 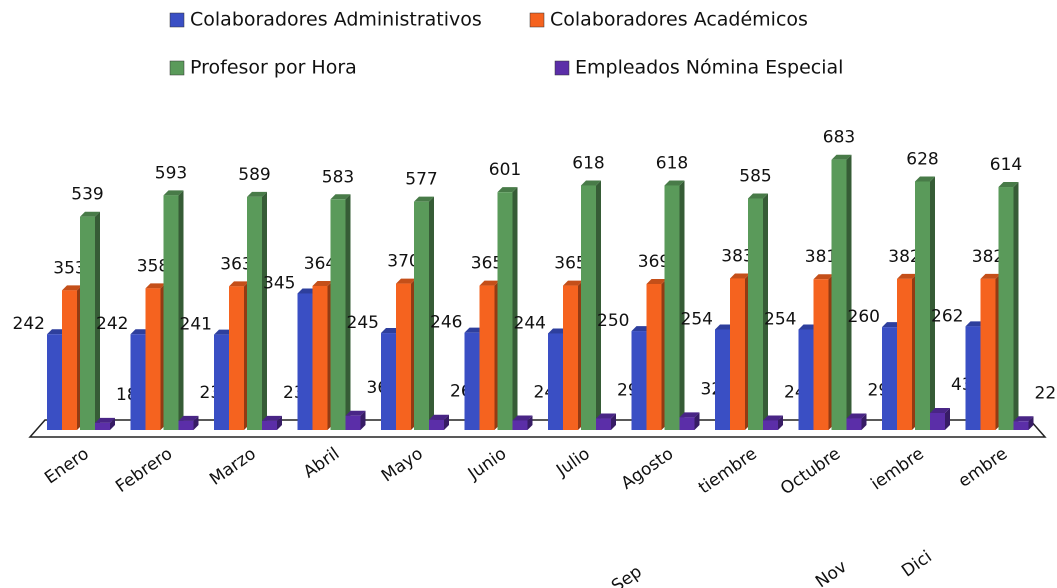 What do you see at coordinates (1046, 393) in the screenshot?
I see `data-label: 22` at bounding box center [1046, 393].